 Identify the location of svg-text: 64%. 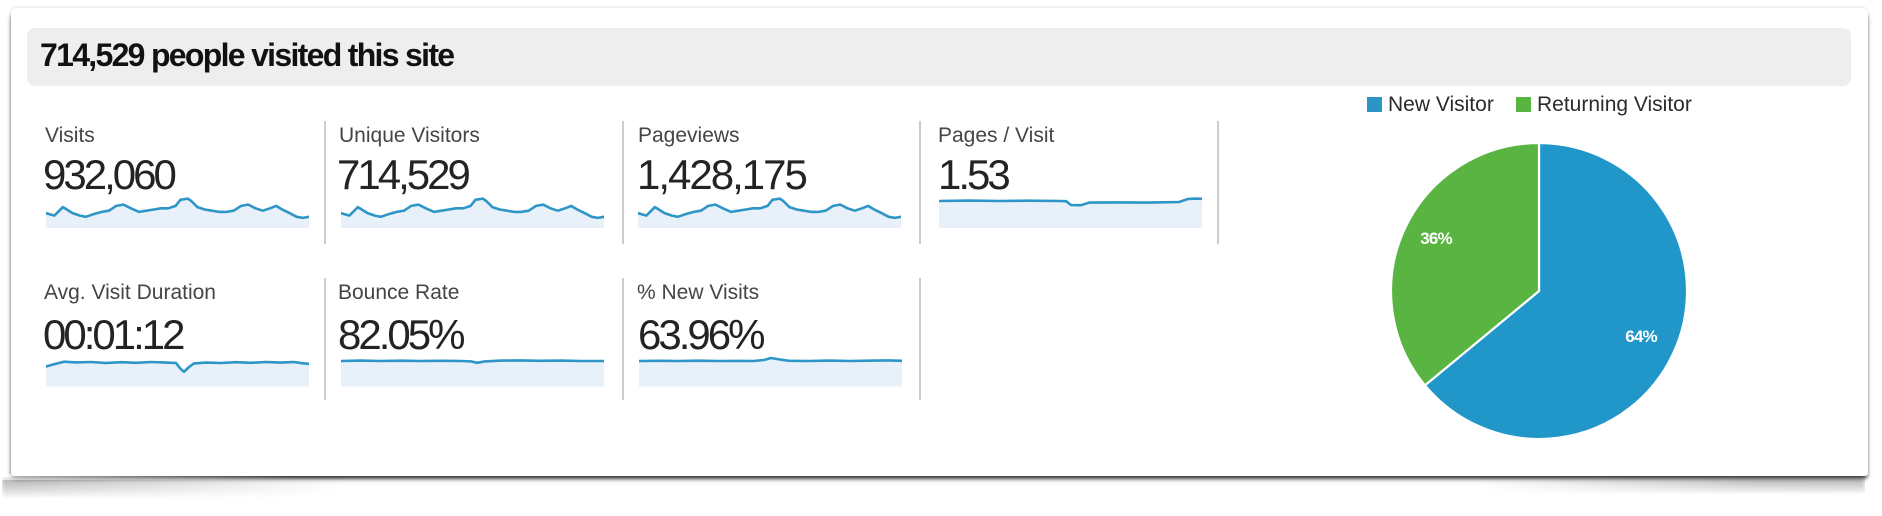
(1641, 336).